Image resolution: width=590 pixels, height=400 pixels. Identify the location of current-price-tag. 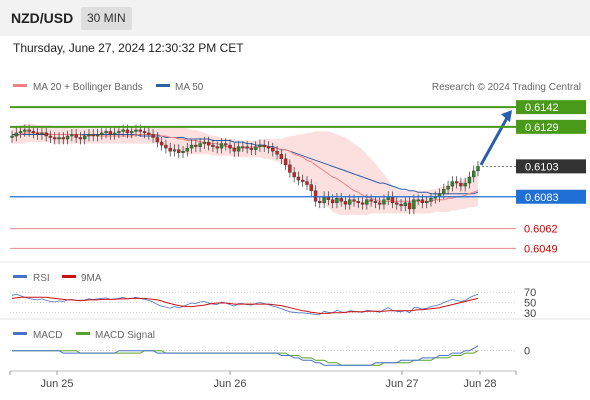
(551, 166).